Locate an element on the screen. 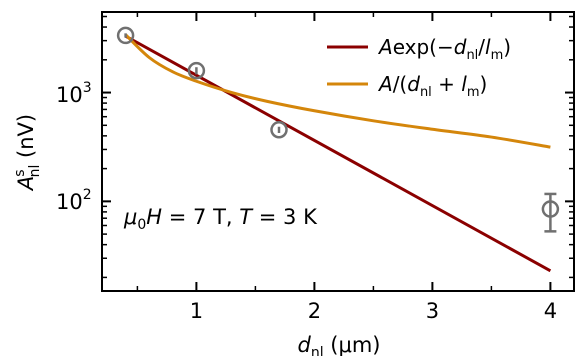  x-axis-label: dnl (μm) is located at coordinates (339, 344).